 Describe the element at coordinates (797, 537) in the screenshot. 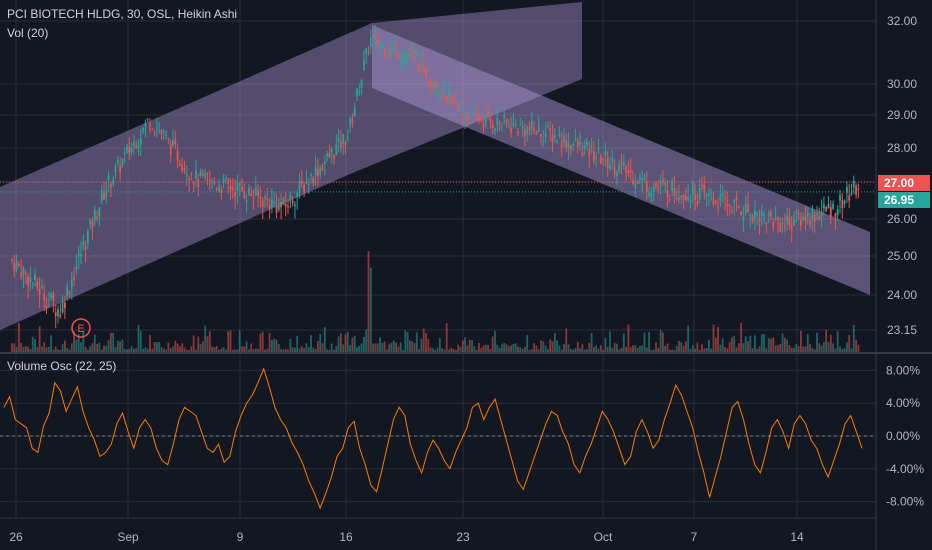

I see `time-axis-tick-label: 14` at that location.